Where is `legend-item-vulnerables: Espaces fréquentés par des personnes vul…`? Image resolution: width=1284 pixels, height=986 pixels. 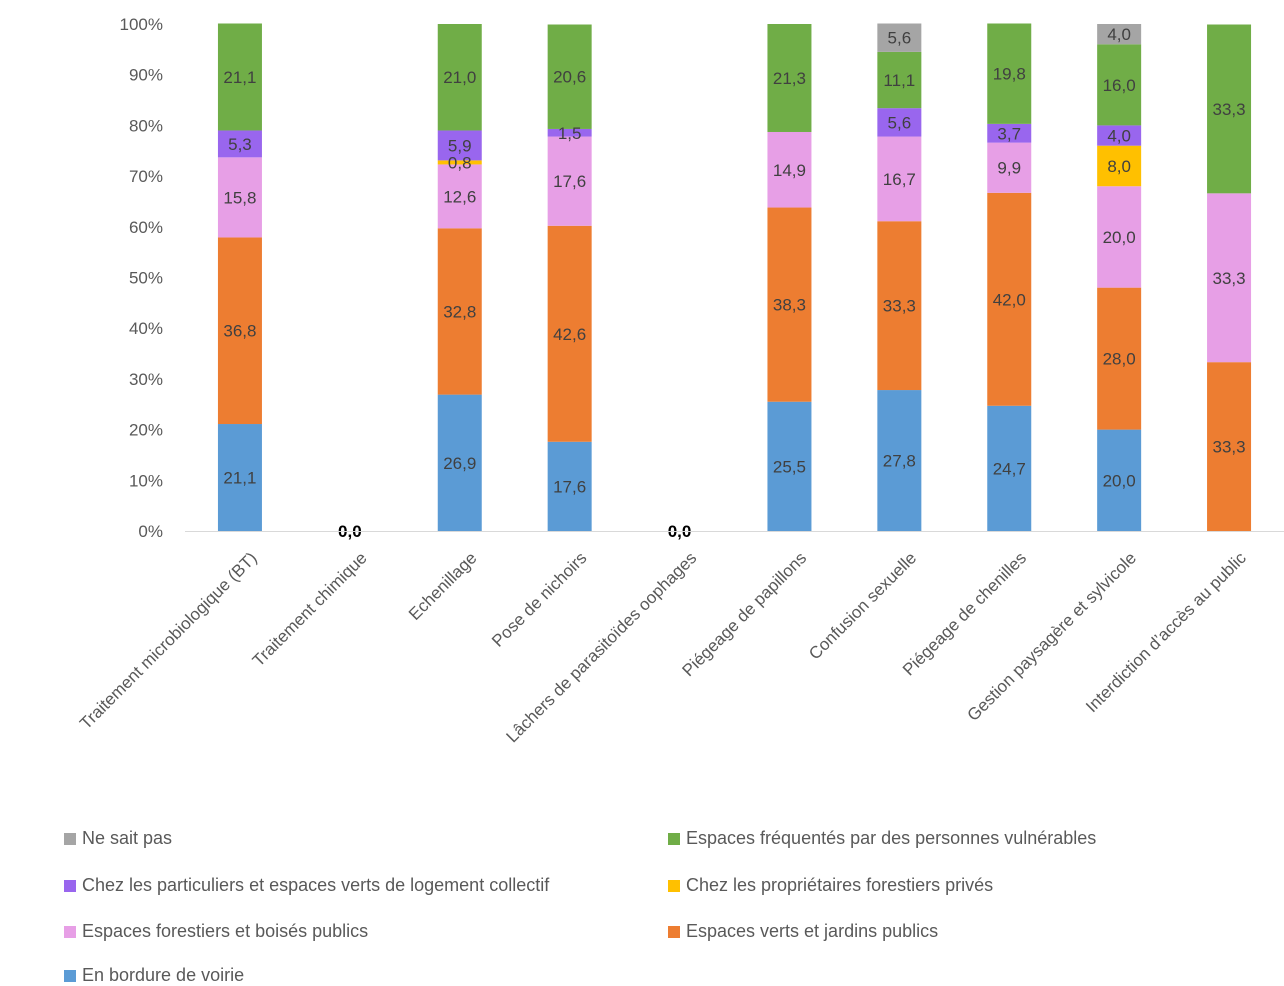
legend-item-vulnerables: Espaces fréquentés par des personnes vul… is located at coordinates (882, 838).